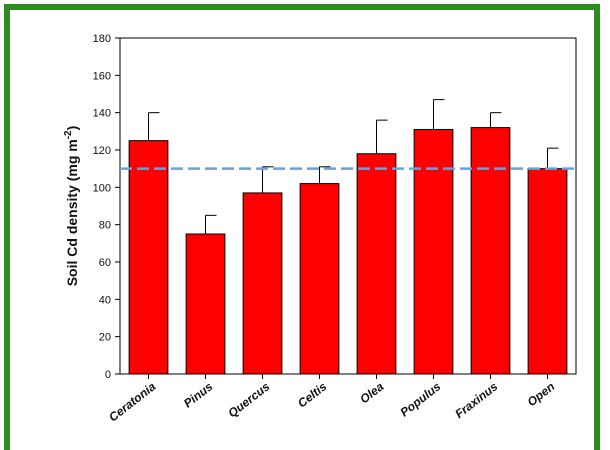  Describe the element at coordinates (547, 271) in the screenshot. I see `bar-open` at that location.